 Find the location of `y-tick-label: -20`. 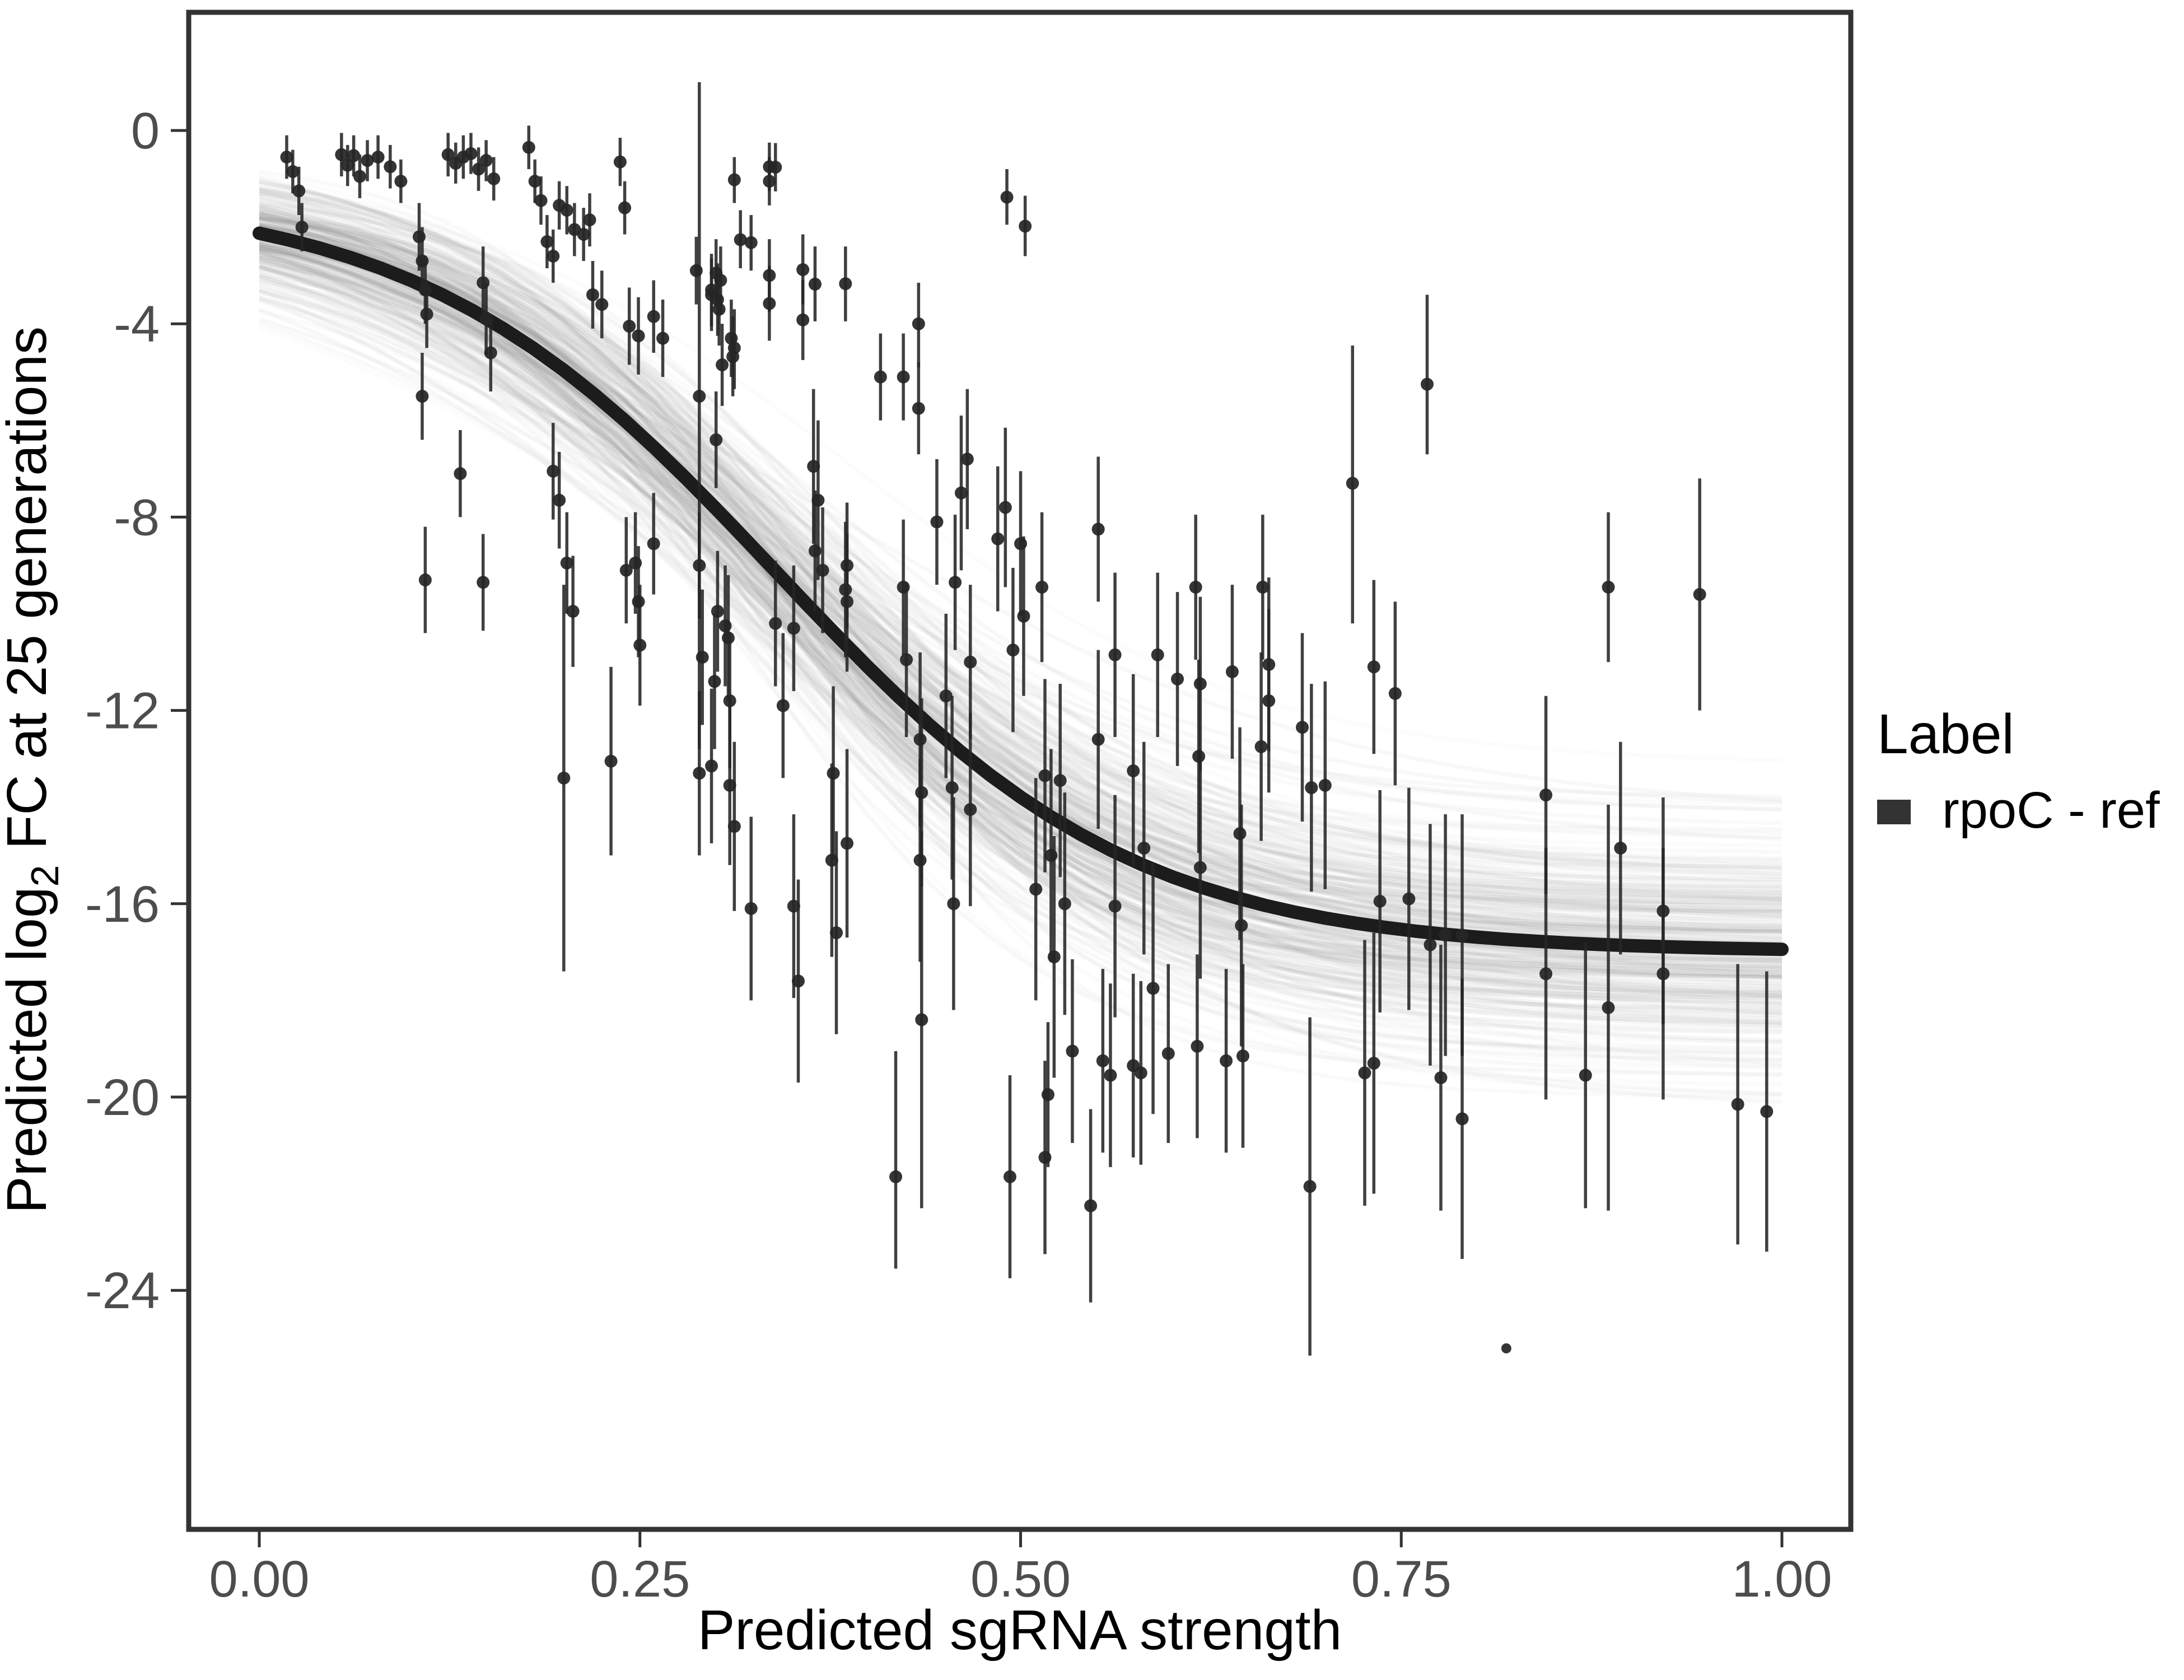

y-tick-label: -20 is located at coordinates (123, 1098).